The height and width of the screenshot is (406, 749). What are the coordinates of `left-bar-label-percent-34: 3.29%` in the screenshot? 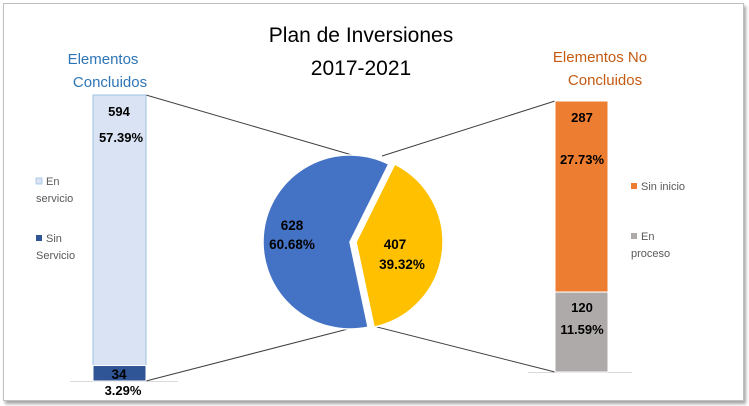 It's located at (123, 390).